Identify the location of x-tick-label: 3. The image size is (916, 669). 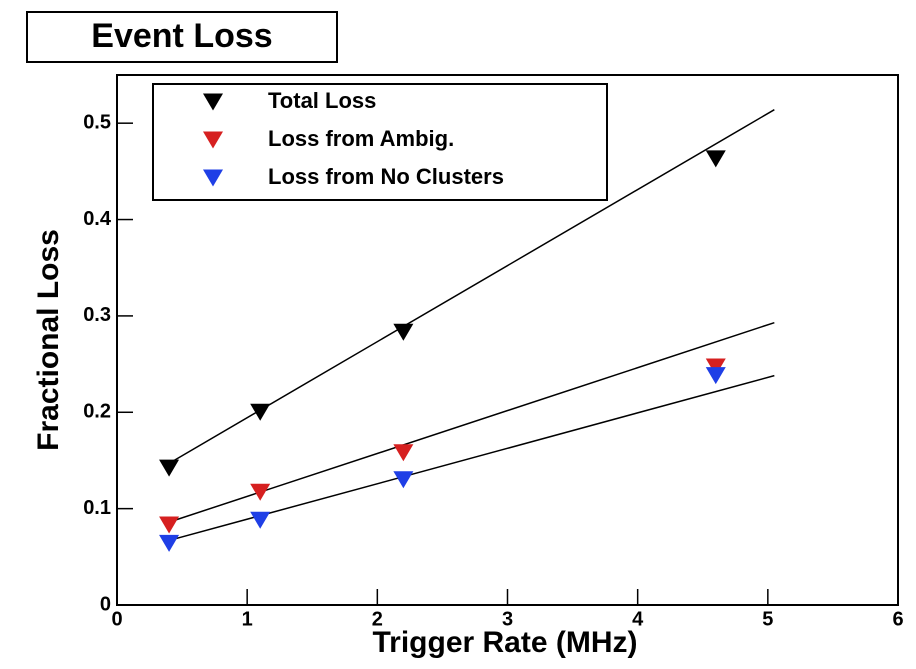
(507, 619).